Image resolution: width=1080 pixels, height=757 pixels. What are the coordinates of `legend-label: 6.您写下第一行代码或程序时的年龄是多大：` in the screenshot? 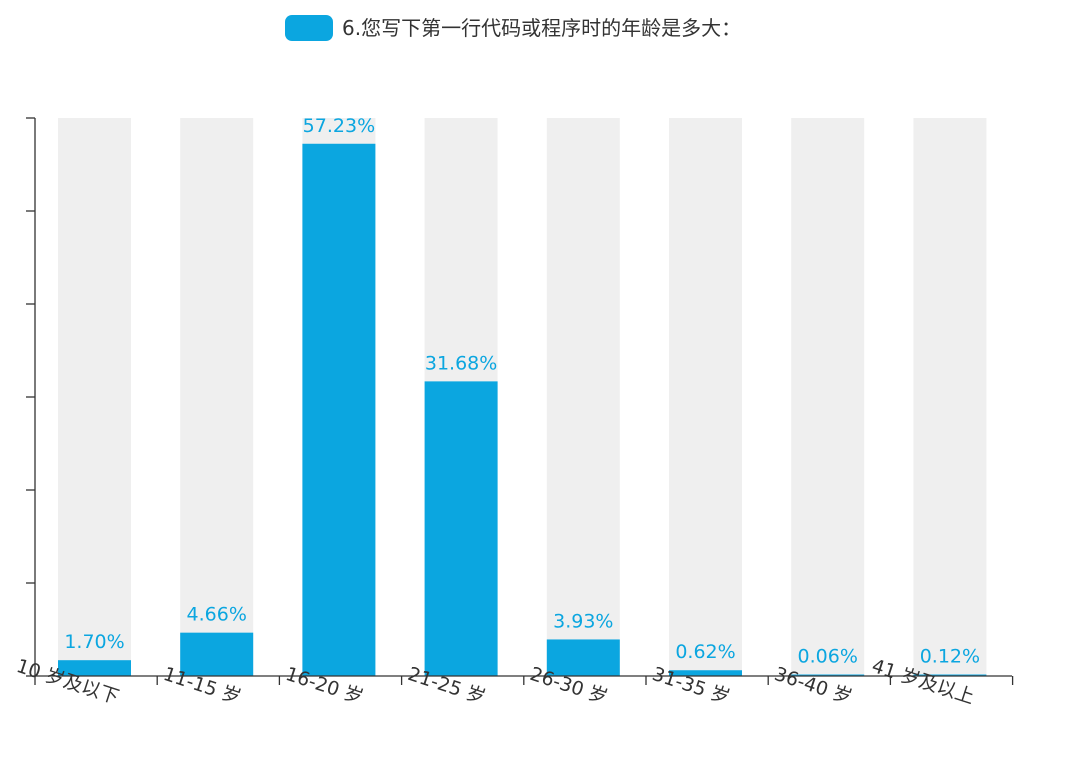 It's located at (541, 28).